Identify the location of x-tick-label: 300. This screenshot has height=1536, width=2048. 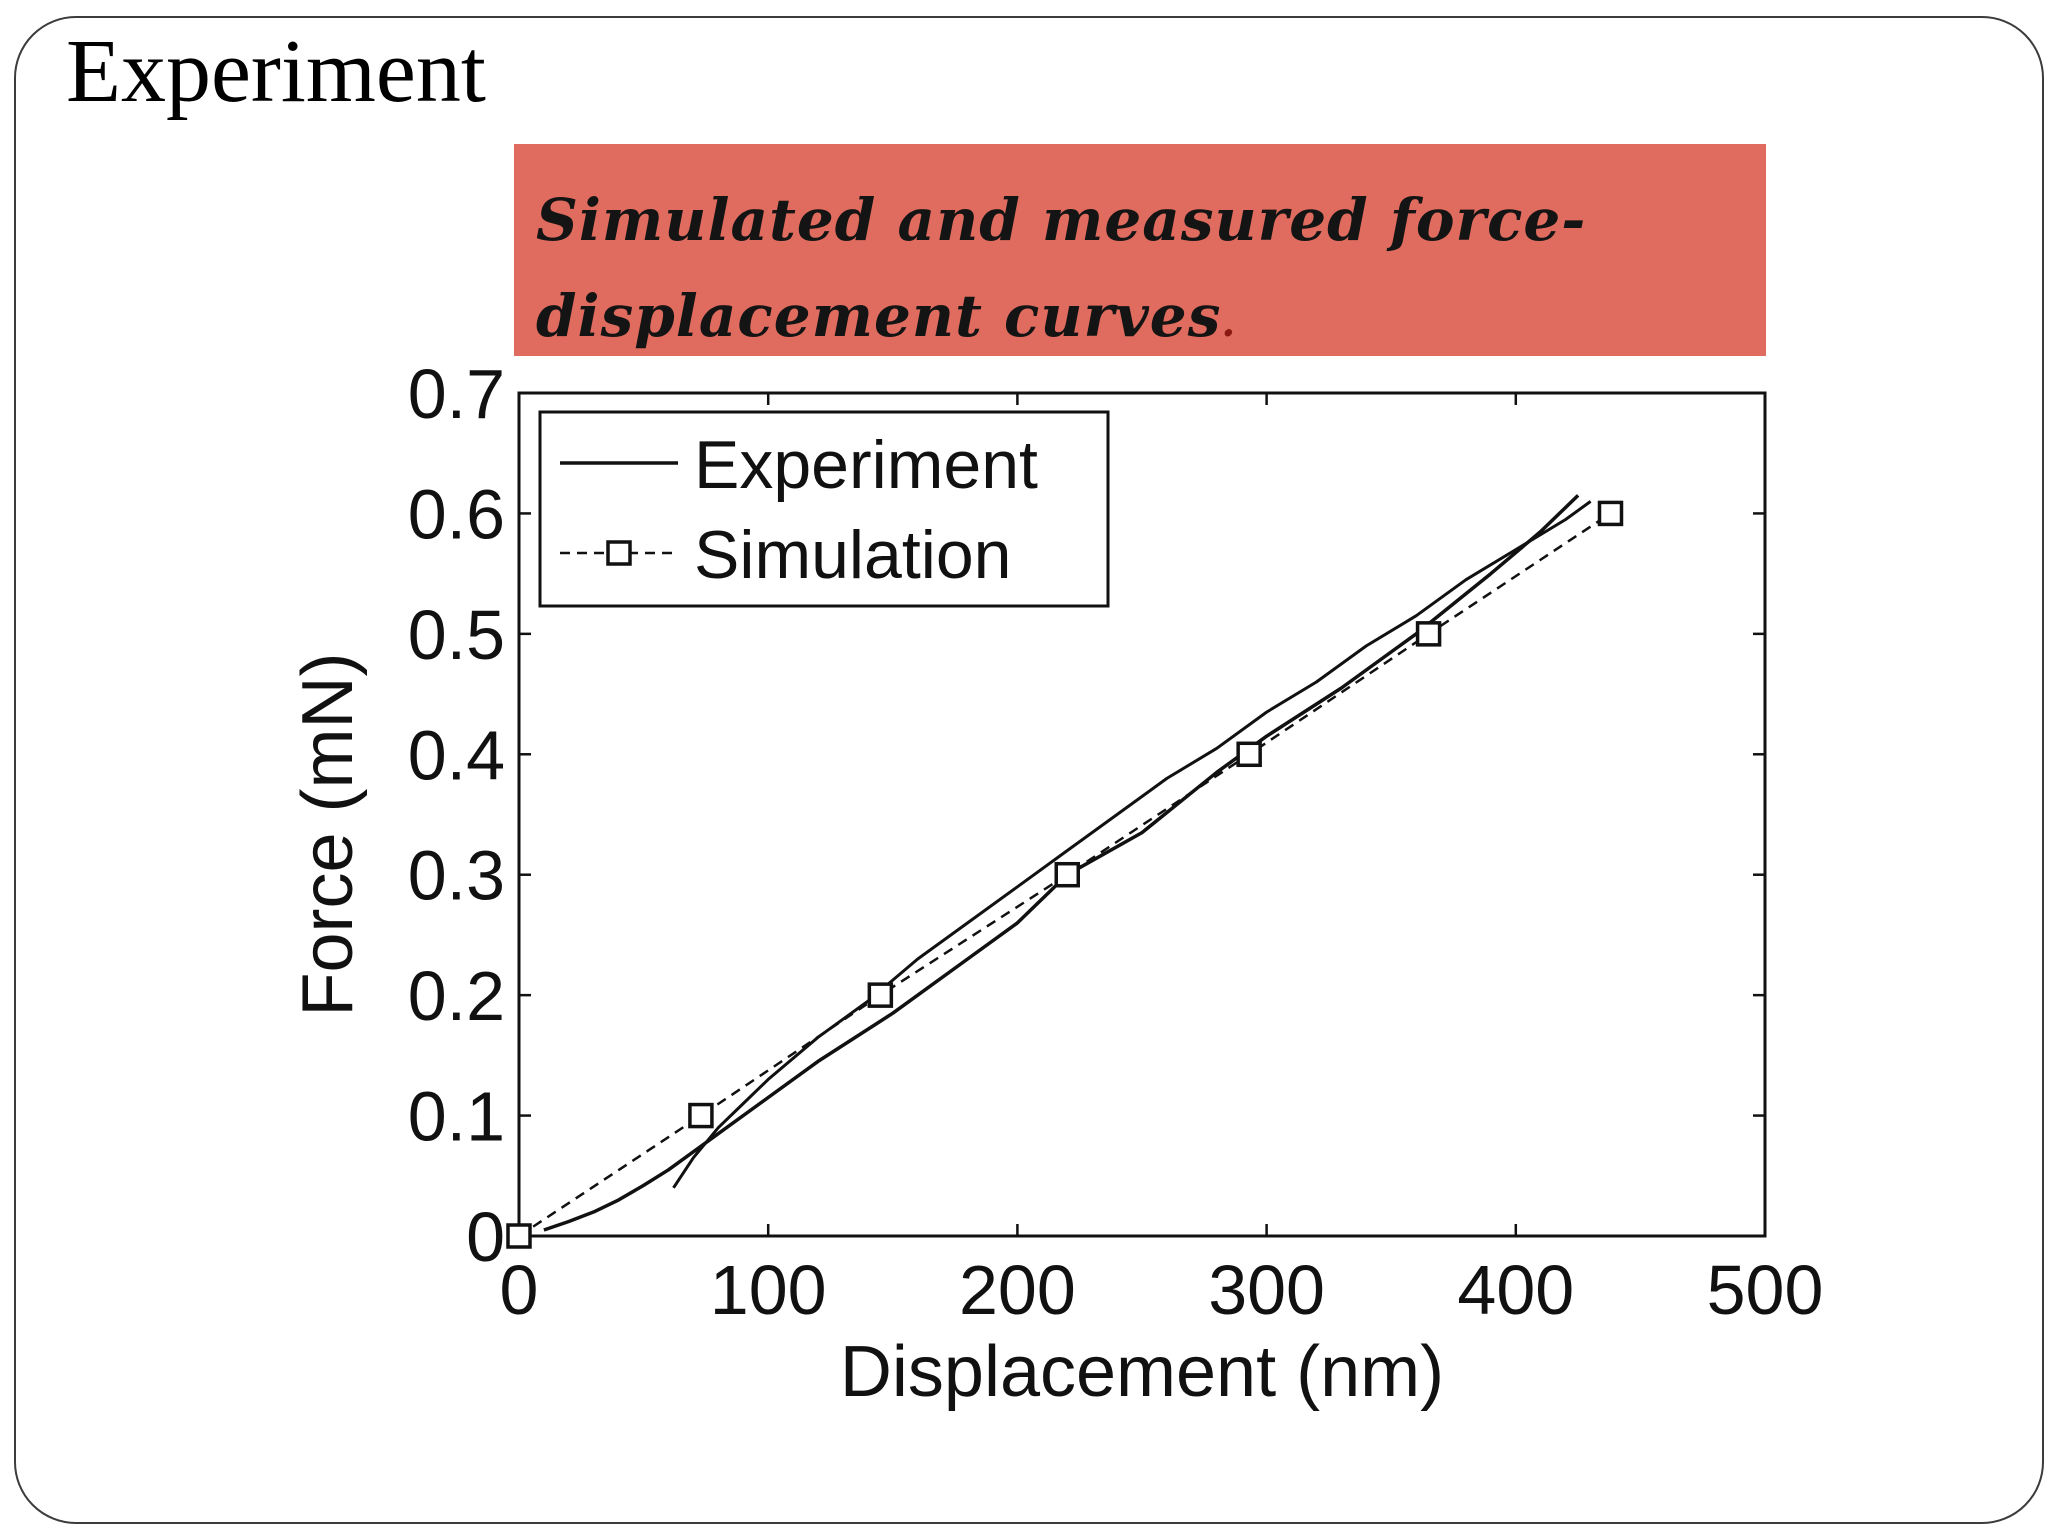
(1266, 1290).